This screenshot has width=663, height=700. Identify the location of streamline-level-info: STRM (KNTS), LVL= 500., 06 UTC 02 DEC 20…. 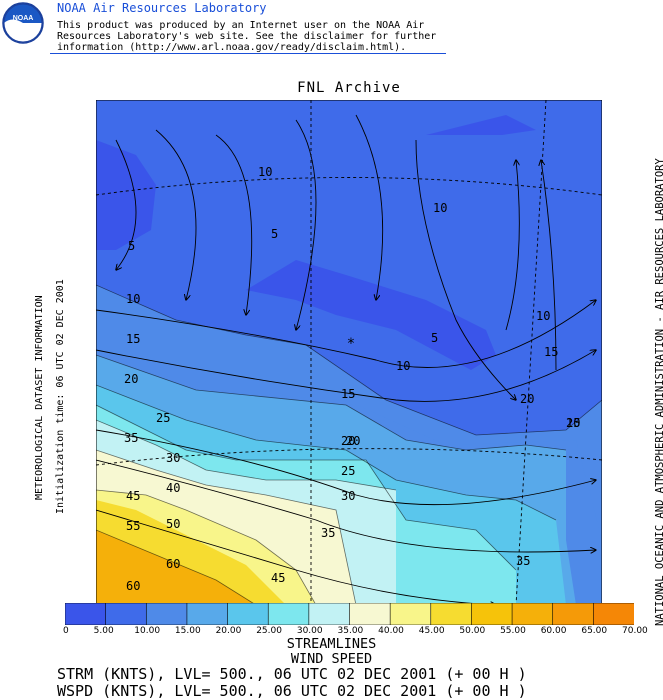
(292, 674).